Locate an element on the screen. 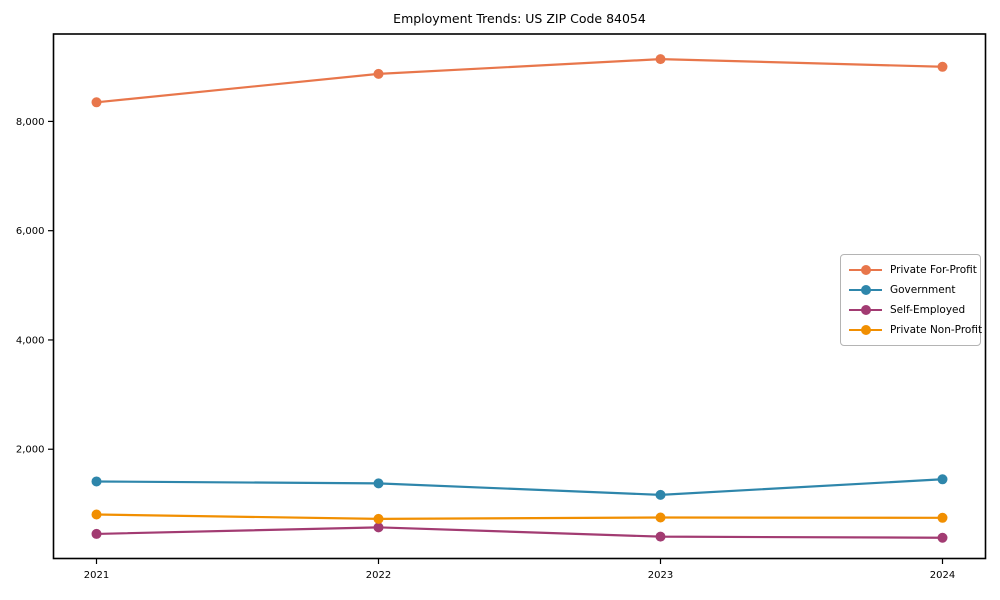 The image size is (1000, 600). y-tick-label: 2,000 is located at coordinates (30, 450).